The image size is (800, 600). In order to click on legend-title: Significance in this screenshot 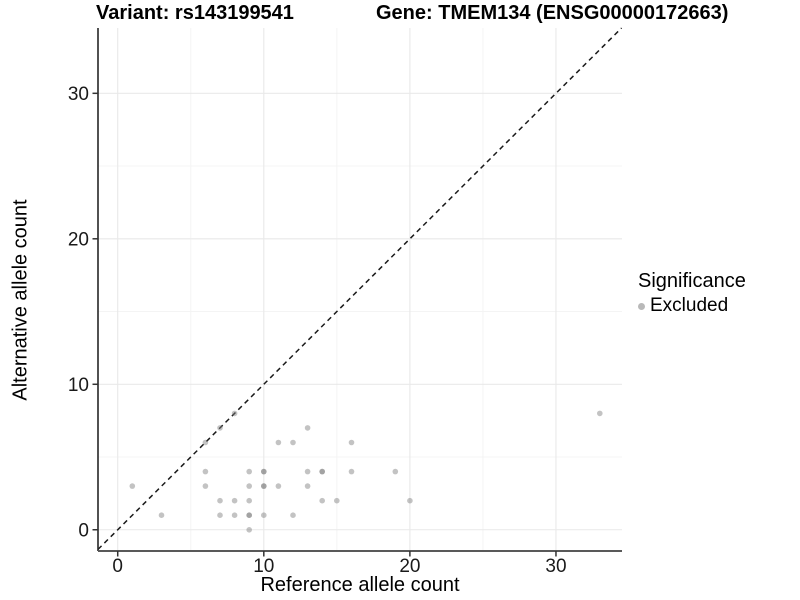, I will do `click(692, 281)`.